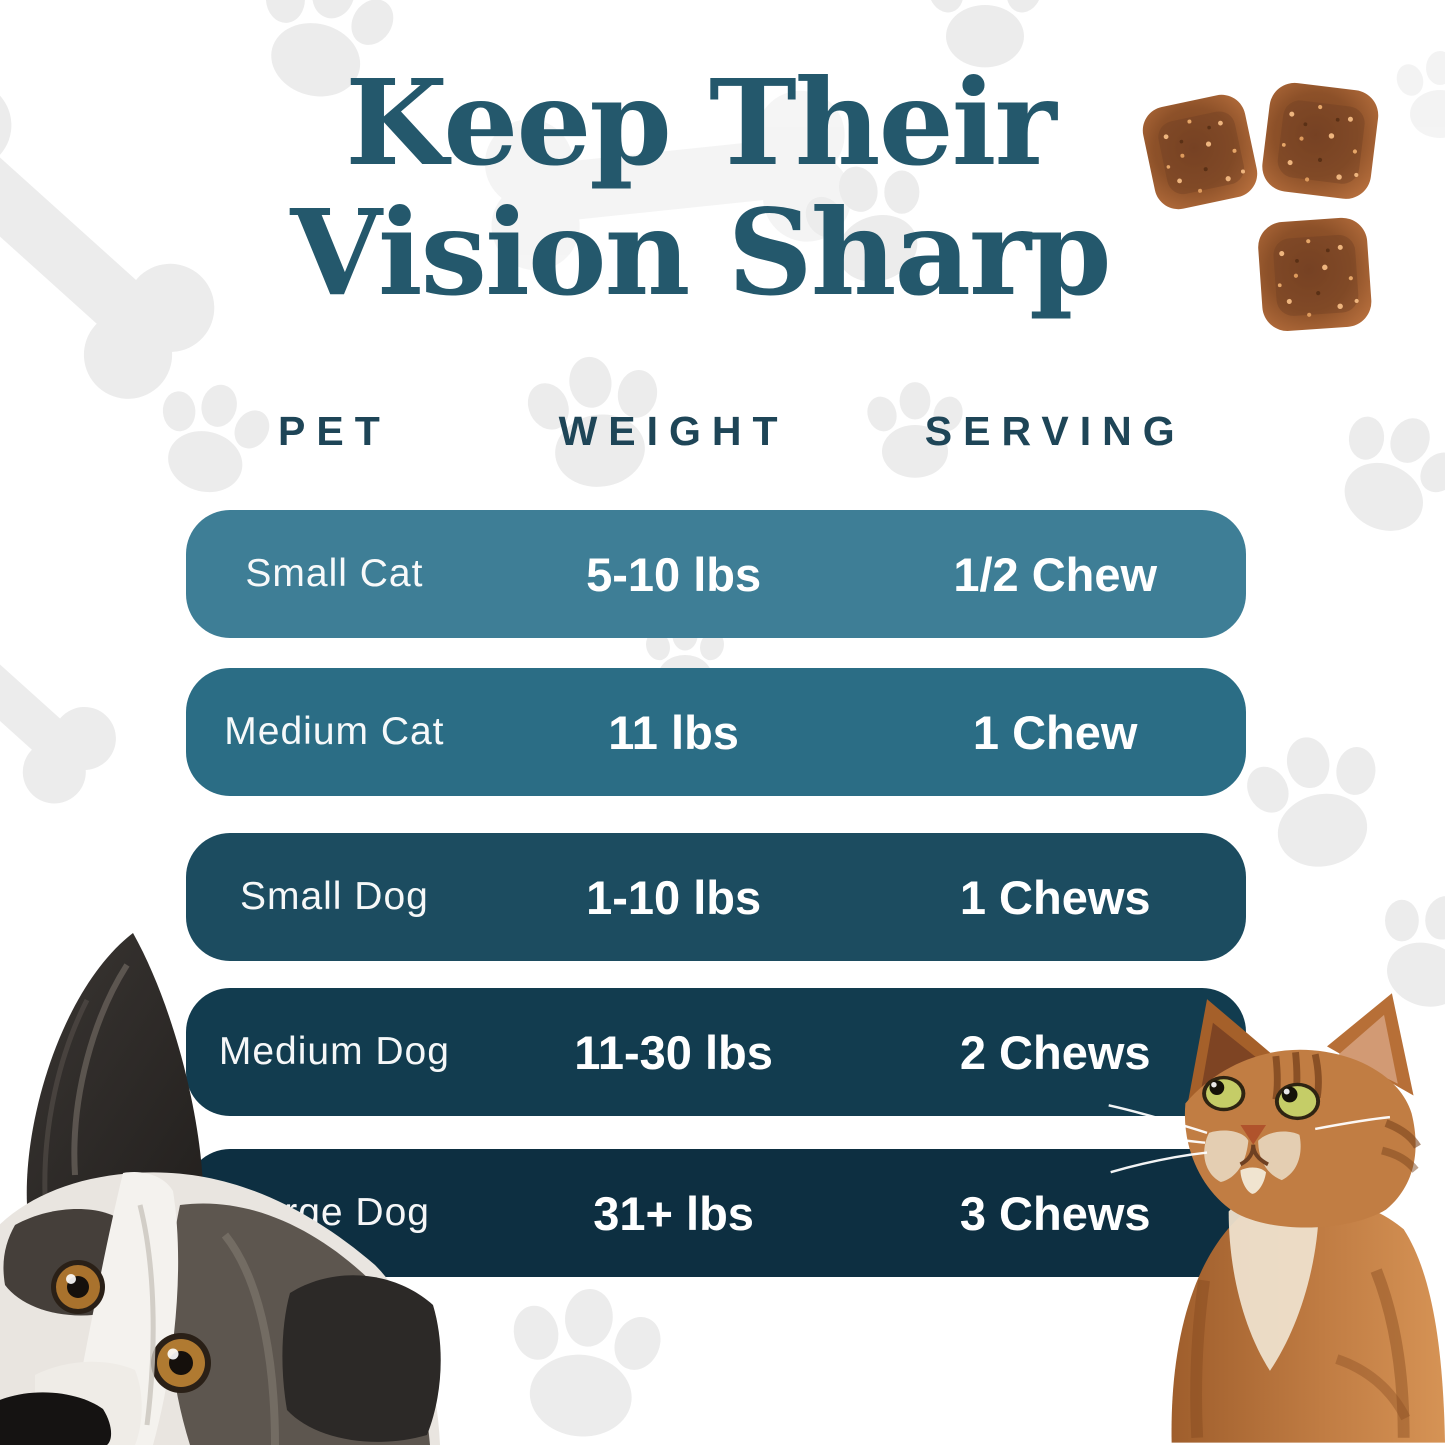 The width and height of the screenshot is (1445, 1445). What do you see at coordinates (674, 574) in the screenshot?
I see `weight-cell: 5-10 lbs` at bounding box center [674, 574].